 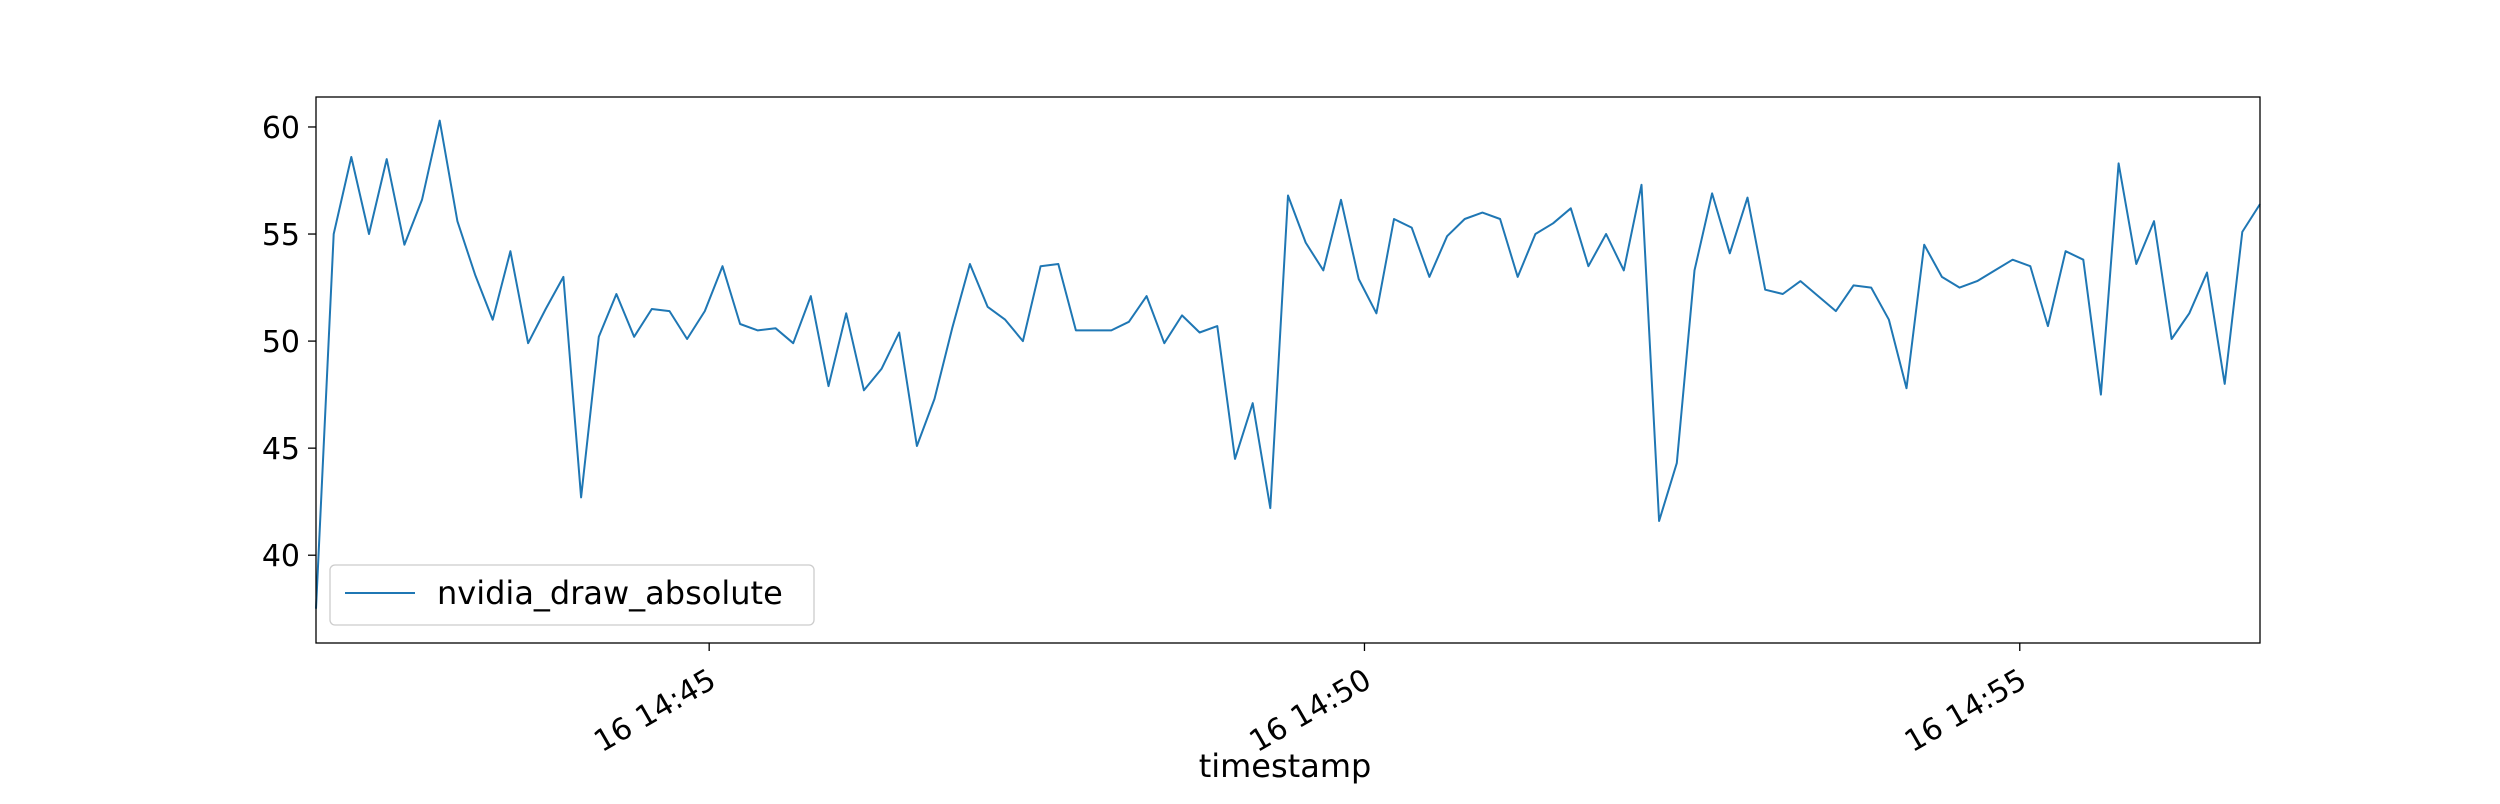 What do you see at coordinates (281, 342) in the screenshot?
I see `y-tick-label: 50` at bounding box center [281, 342].